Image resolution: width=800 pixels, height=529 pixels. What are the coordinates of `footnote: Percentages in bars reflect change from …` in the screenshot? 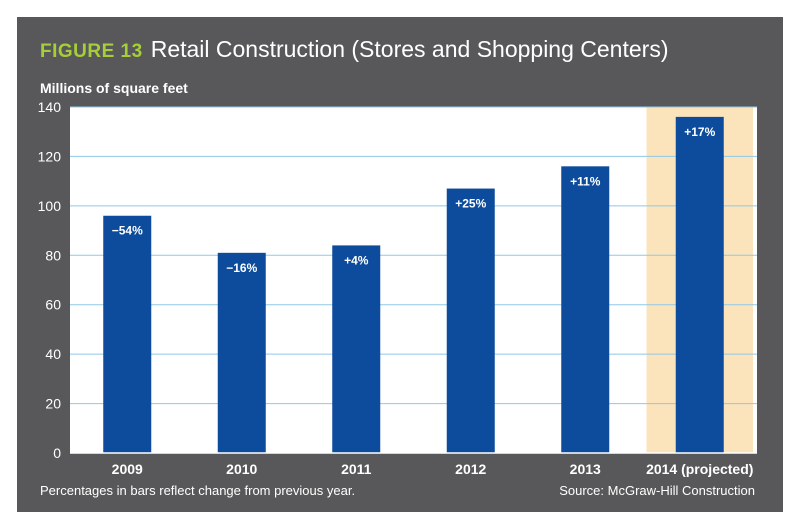 It's located at (198, 490).